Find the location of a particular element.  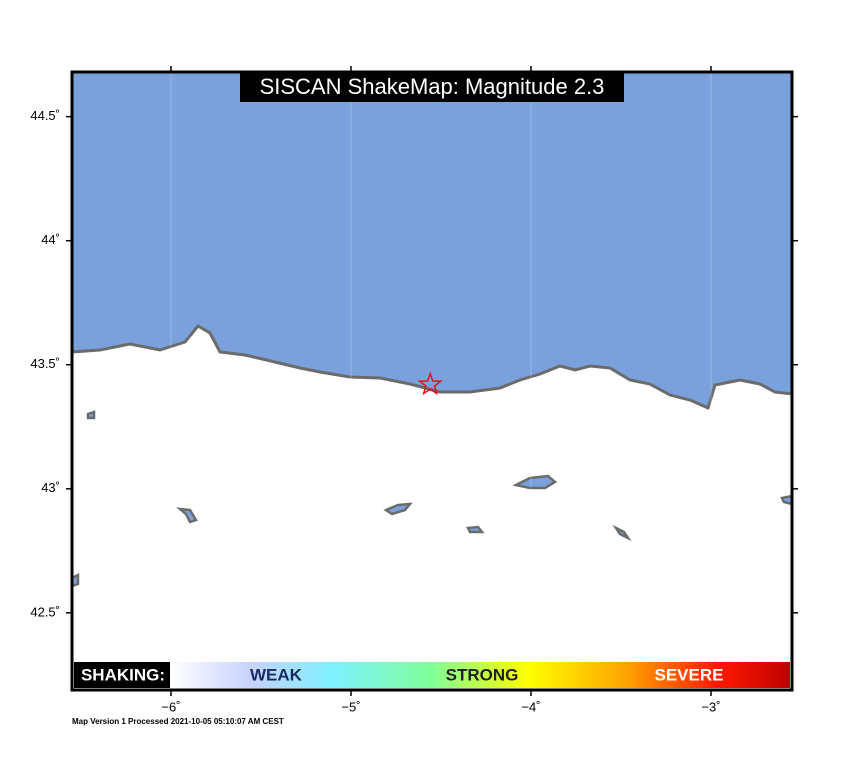

shaking-label: SHAKING: is located at coordinates (123, 674).